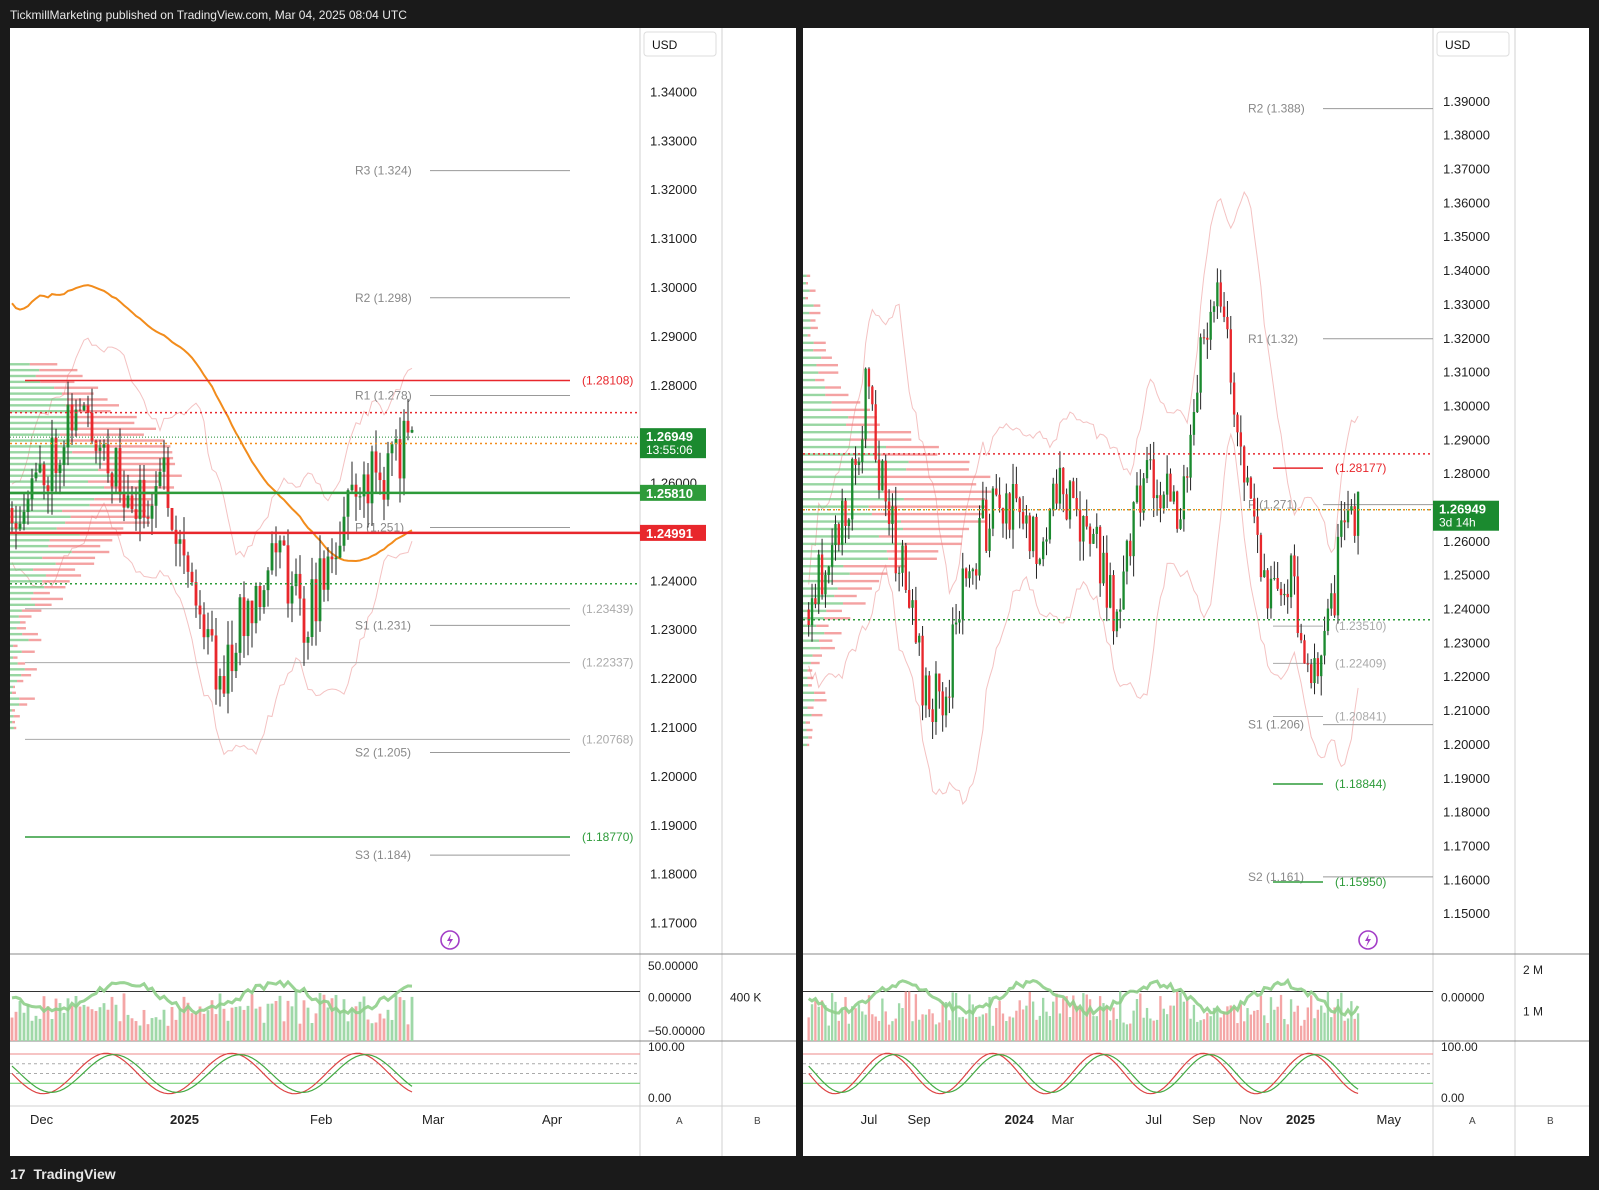  What do you see at coordinates (673, 923) in the screenshot?
I see `price-tick-label: 1.17000` at bounding box center [673, 923].